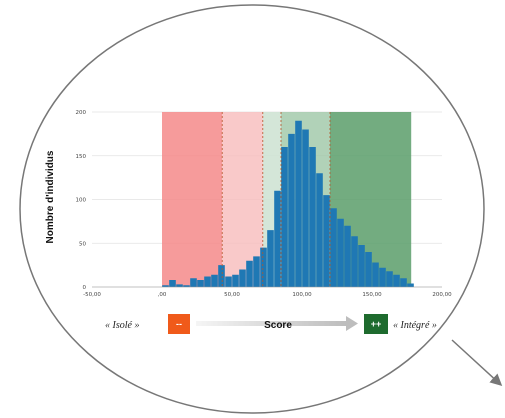 The width and height of the screenshot is (505, 418). Describe the element at coordinates (415, 325) in the screenshot. I see `right-pole-label: « Intégré »` at that location.